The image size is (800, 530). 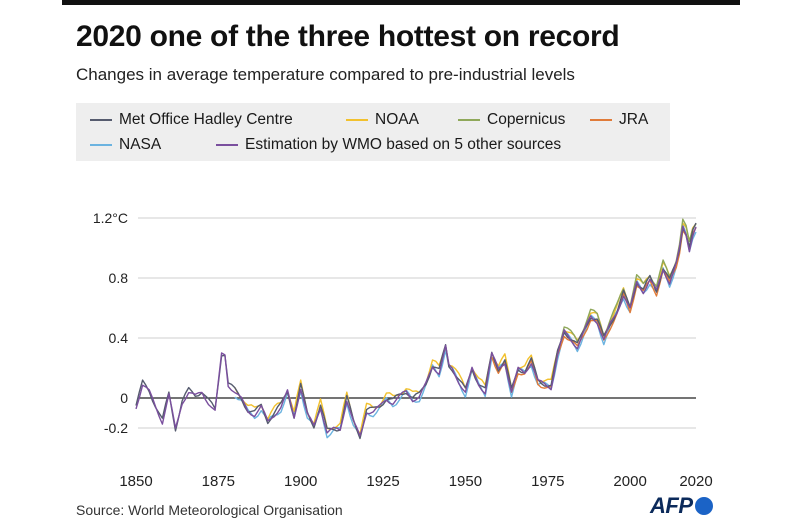 I want to click on y-tick-label: 0.8, so click(x=119, y=278).